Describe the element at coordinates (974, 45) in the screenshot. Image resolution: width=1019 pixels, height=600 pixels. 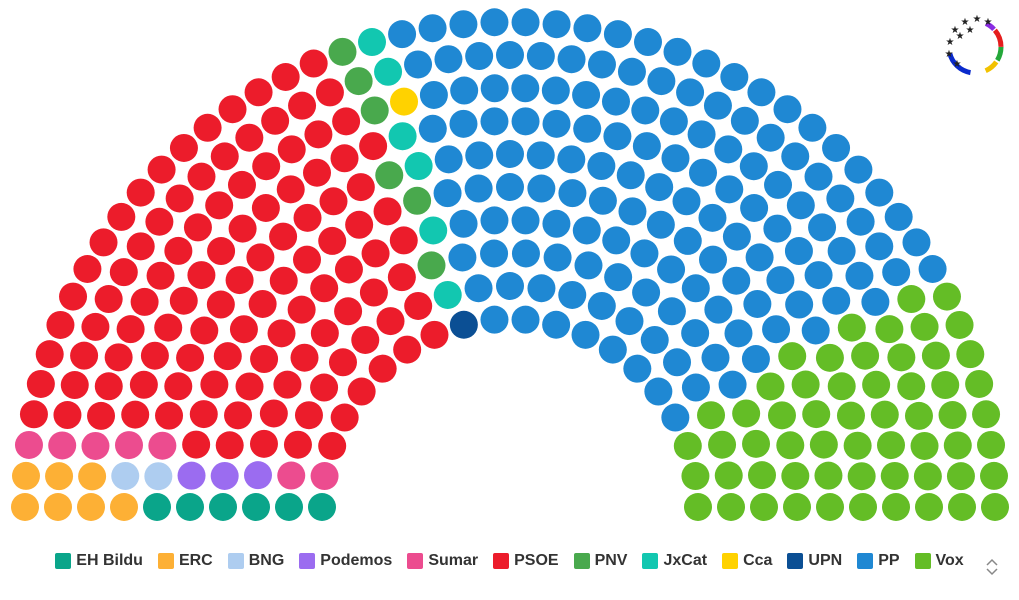
I see `logo: ★★ ★ ★ ★★★★★` at that location.